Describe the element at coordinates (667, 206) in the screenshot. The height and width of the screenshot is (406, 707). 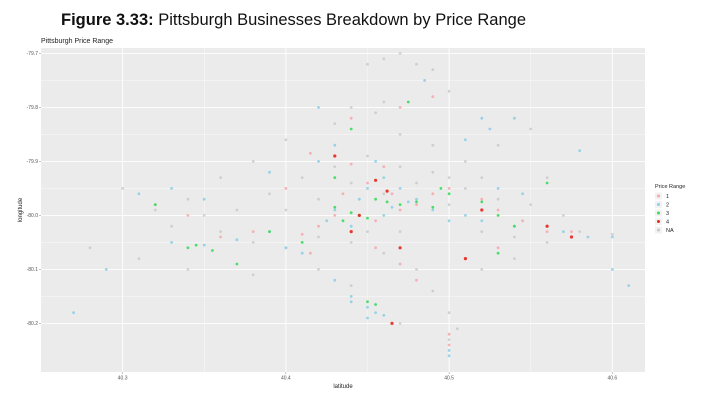
I see `legend-label-2: 2` at that location.